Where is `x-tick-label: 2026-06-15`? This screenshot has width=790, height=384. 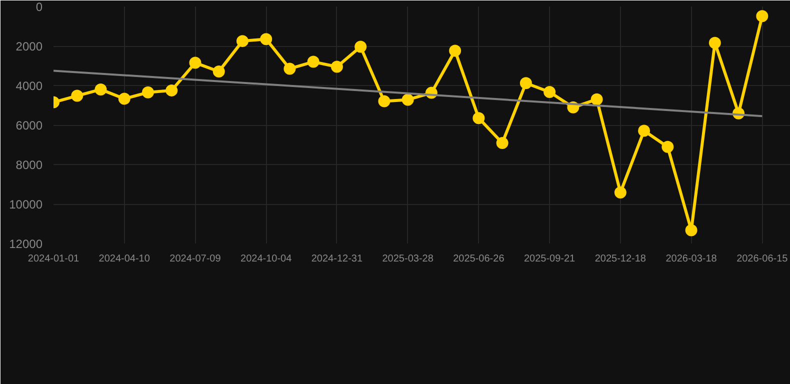
x-tick-label: 2026-06-15 is located at coordinates (762, 259).